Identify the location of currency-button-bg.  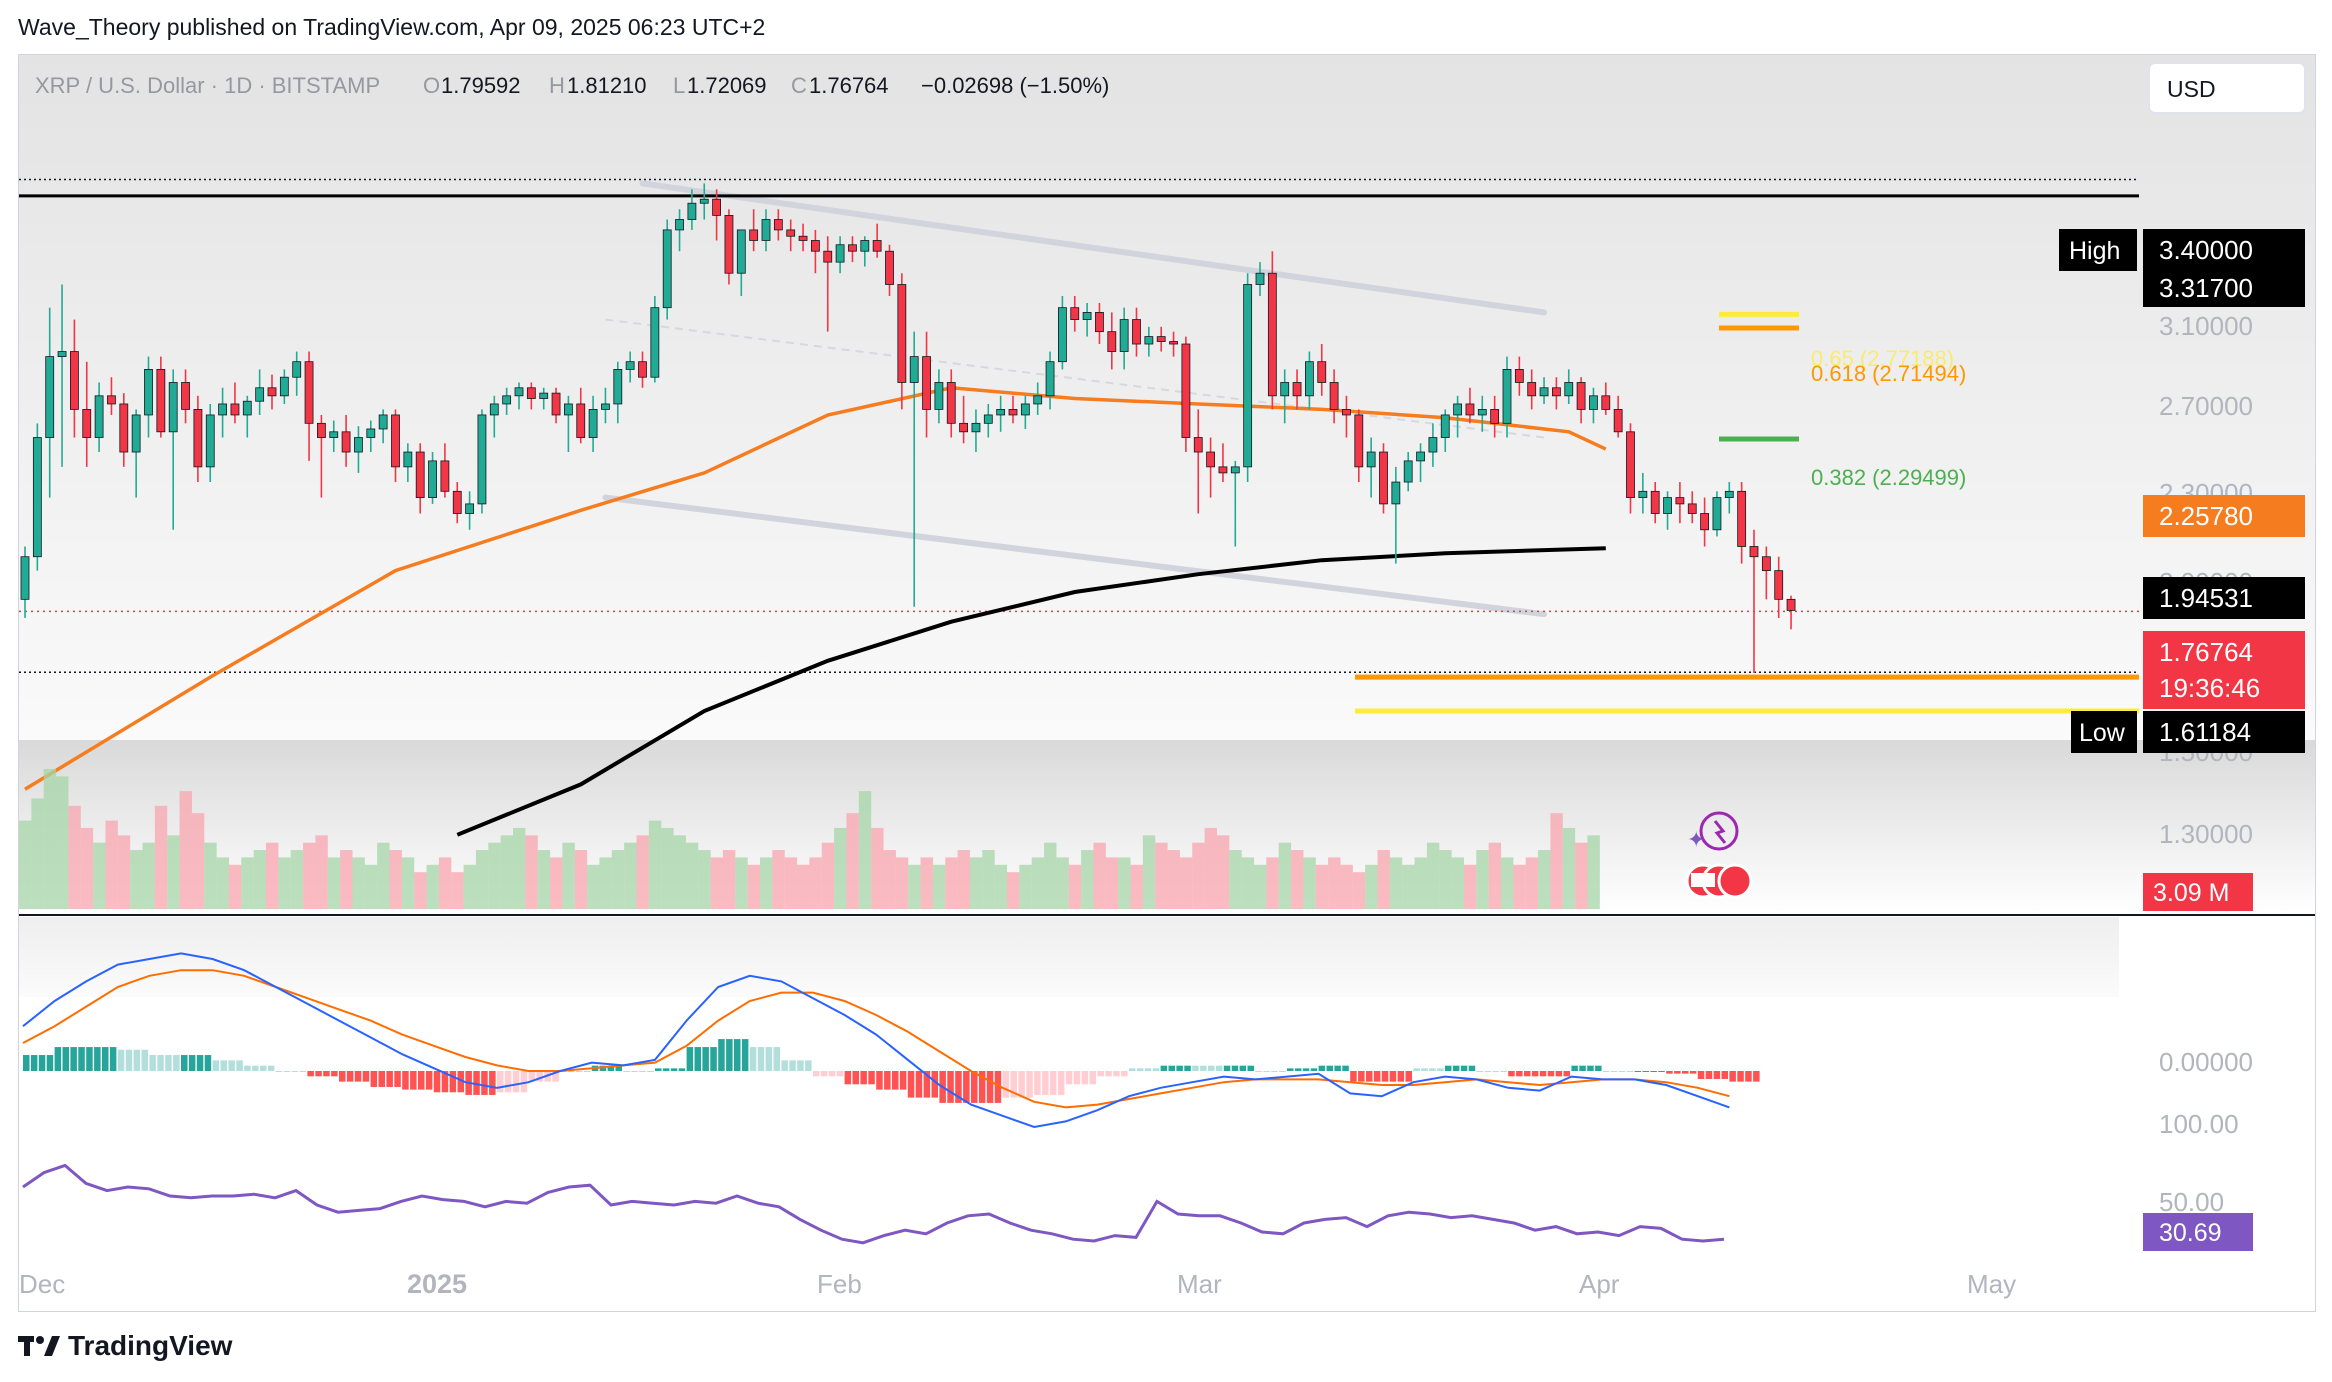
(2227, 88).